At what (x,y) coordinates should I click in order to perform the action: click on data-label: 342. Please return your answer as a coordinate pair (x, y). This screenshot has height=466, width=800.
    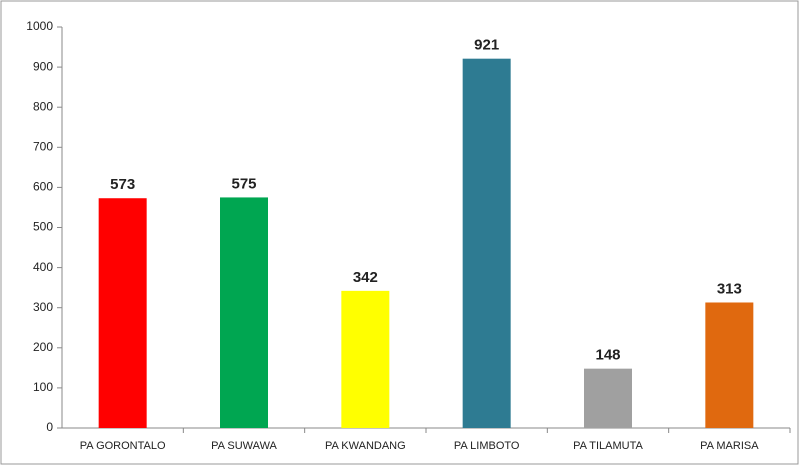
    Looking at the image, I should click on (365, 277).